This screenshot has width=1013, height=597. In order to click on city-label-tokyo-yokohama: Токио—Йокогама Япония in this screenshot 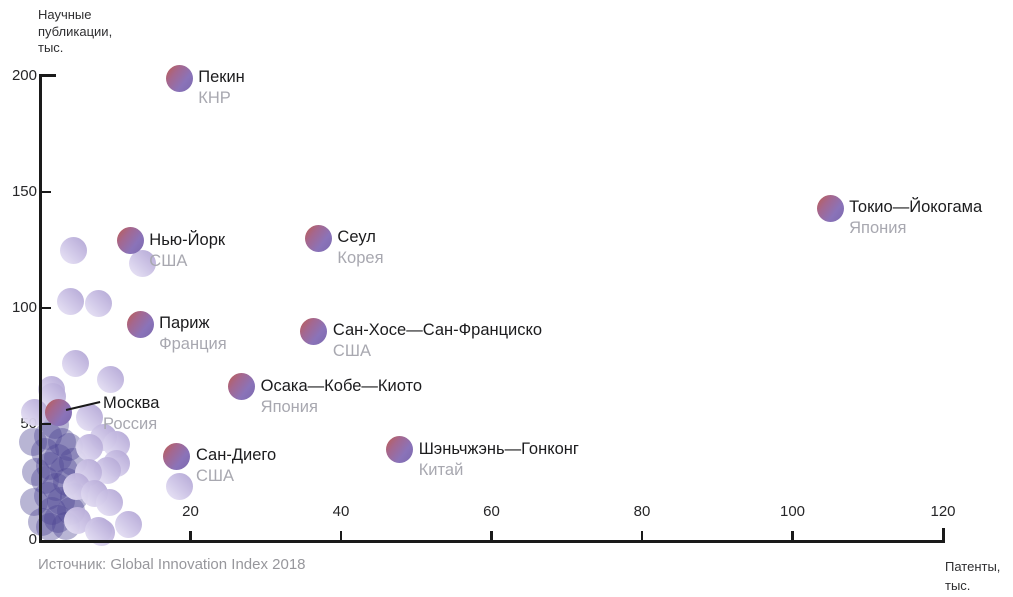, I will do `click(915, 218)`.